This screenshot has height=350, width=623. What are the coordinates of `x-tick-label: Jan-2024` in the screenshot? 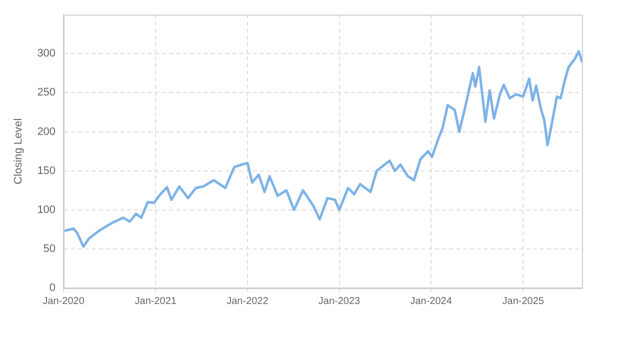 It's located at (431, 301).